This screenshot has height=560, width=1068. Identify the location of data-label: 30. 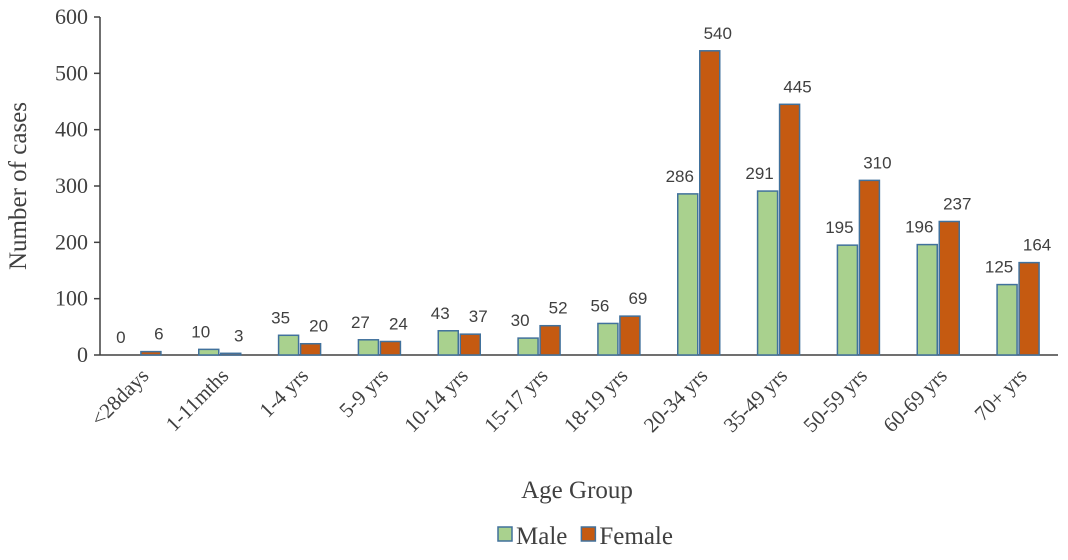
(520, 320).